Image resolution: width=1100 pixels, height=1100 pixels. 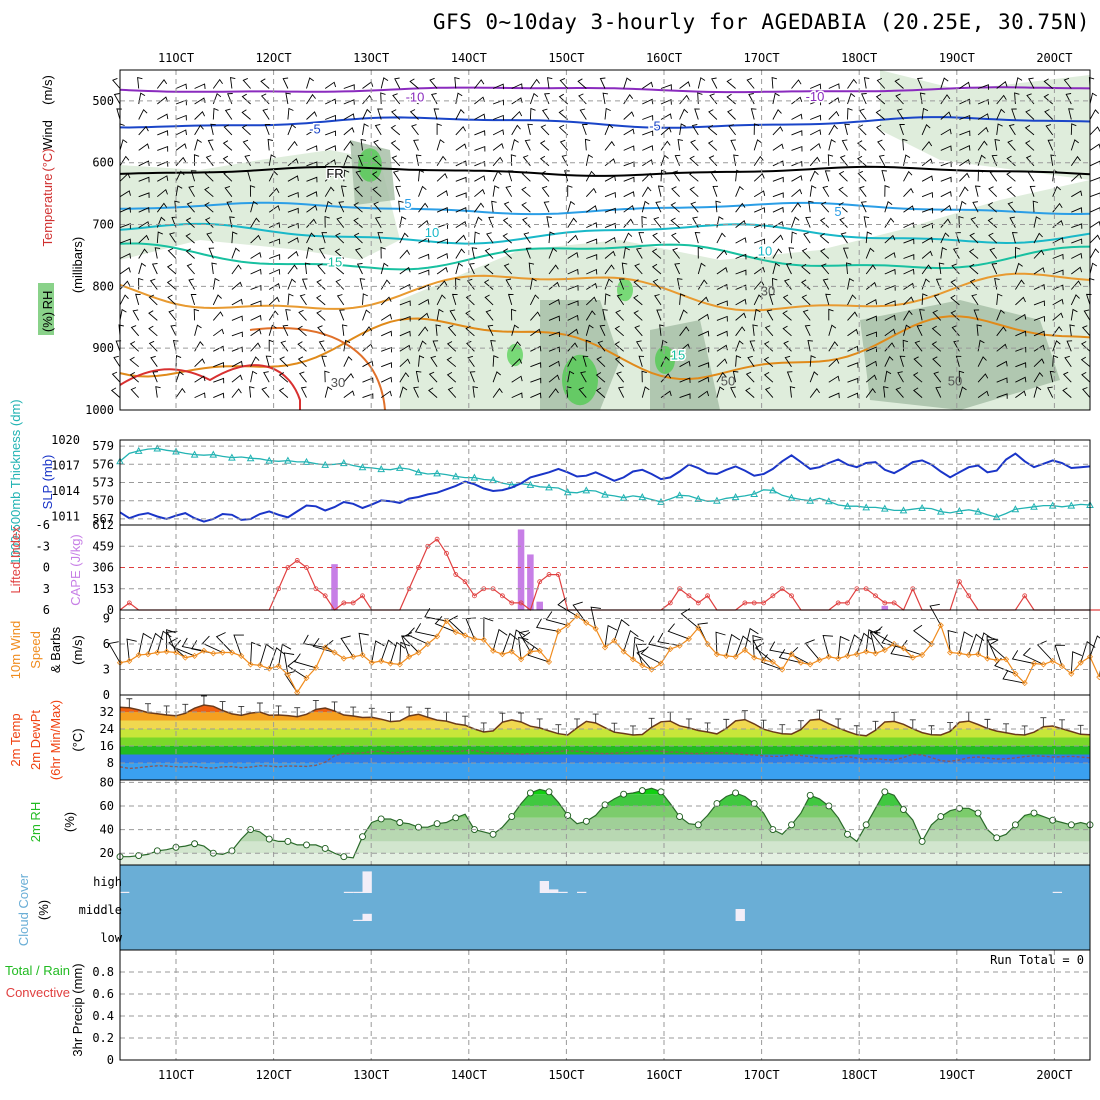 What do you see at coordinates (1034, 506) in the screenshot?
I see `thickness-point` at bounding box center [1034, 506].